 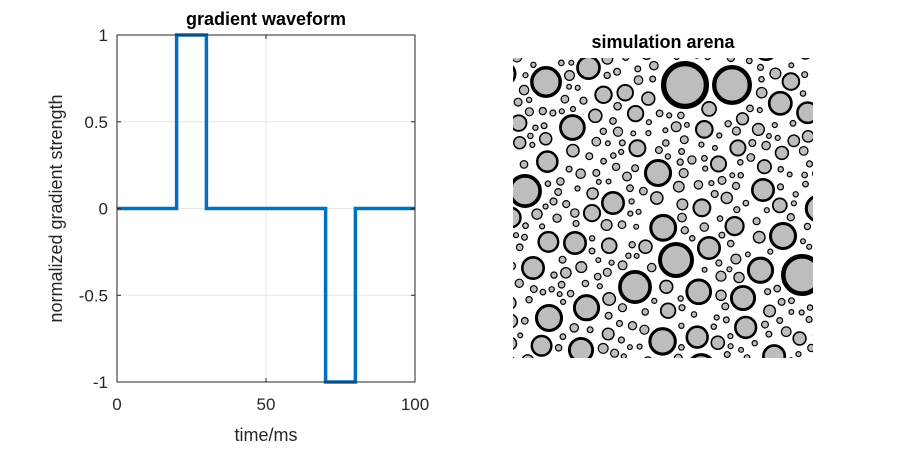 I want to click on y-tick-label: 0, so click(x=103, y=209).